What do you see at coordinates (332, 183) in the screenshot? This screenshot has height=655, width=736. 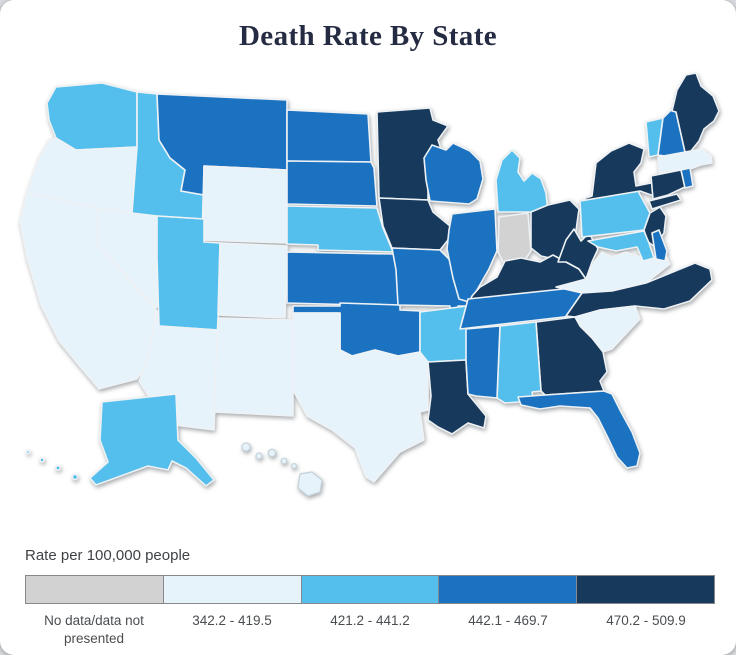 I see `state-south-dakota` at bounding box center [332, 183].